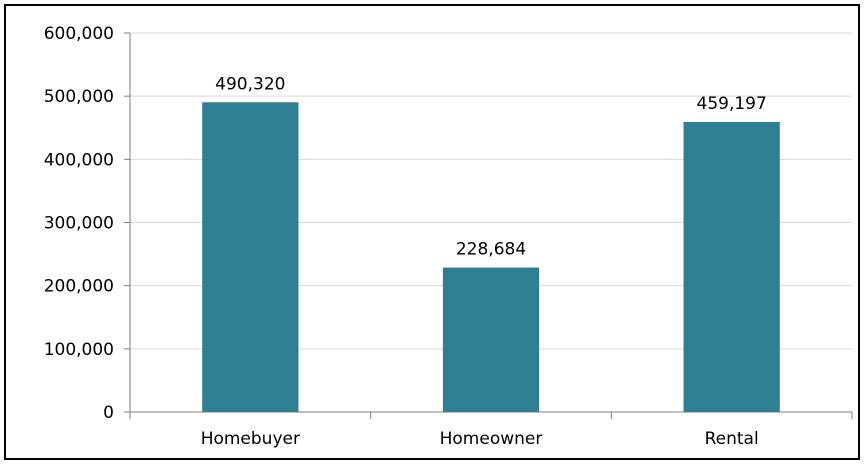  I want to click on x-category-label: Homeowner, so click(491, 439).